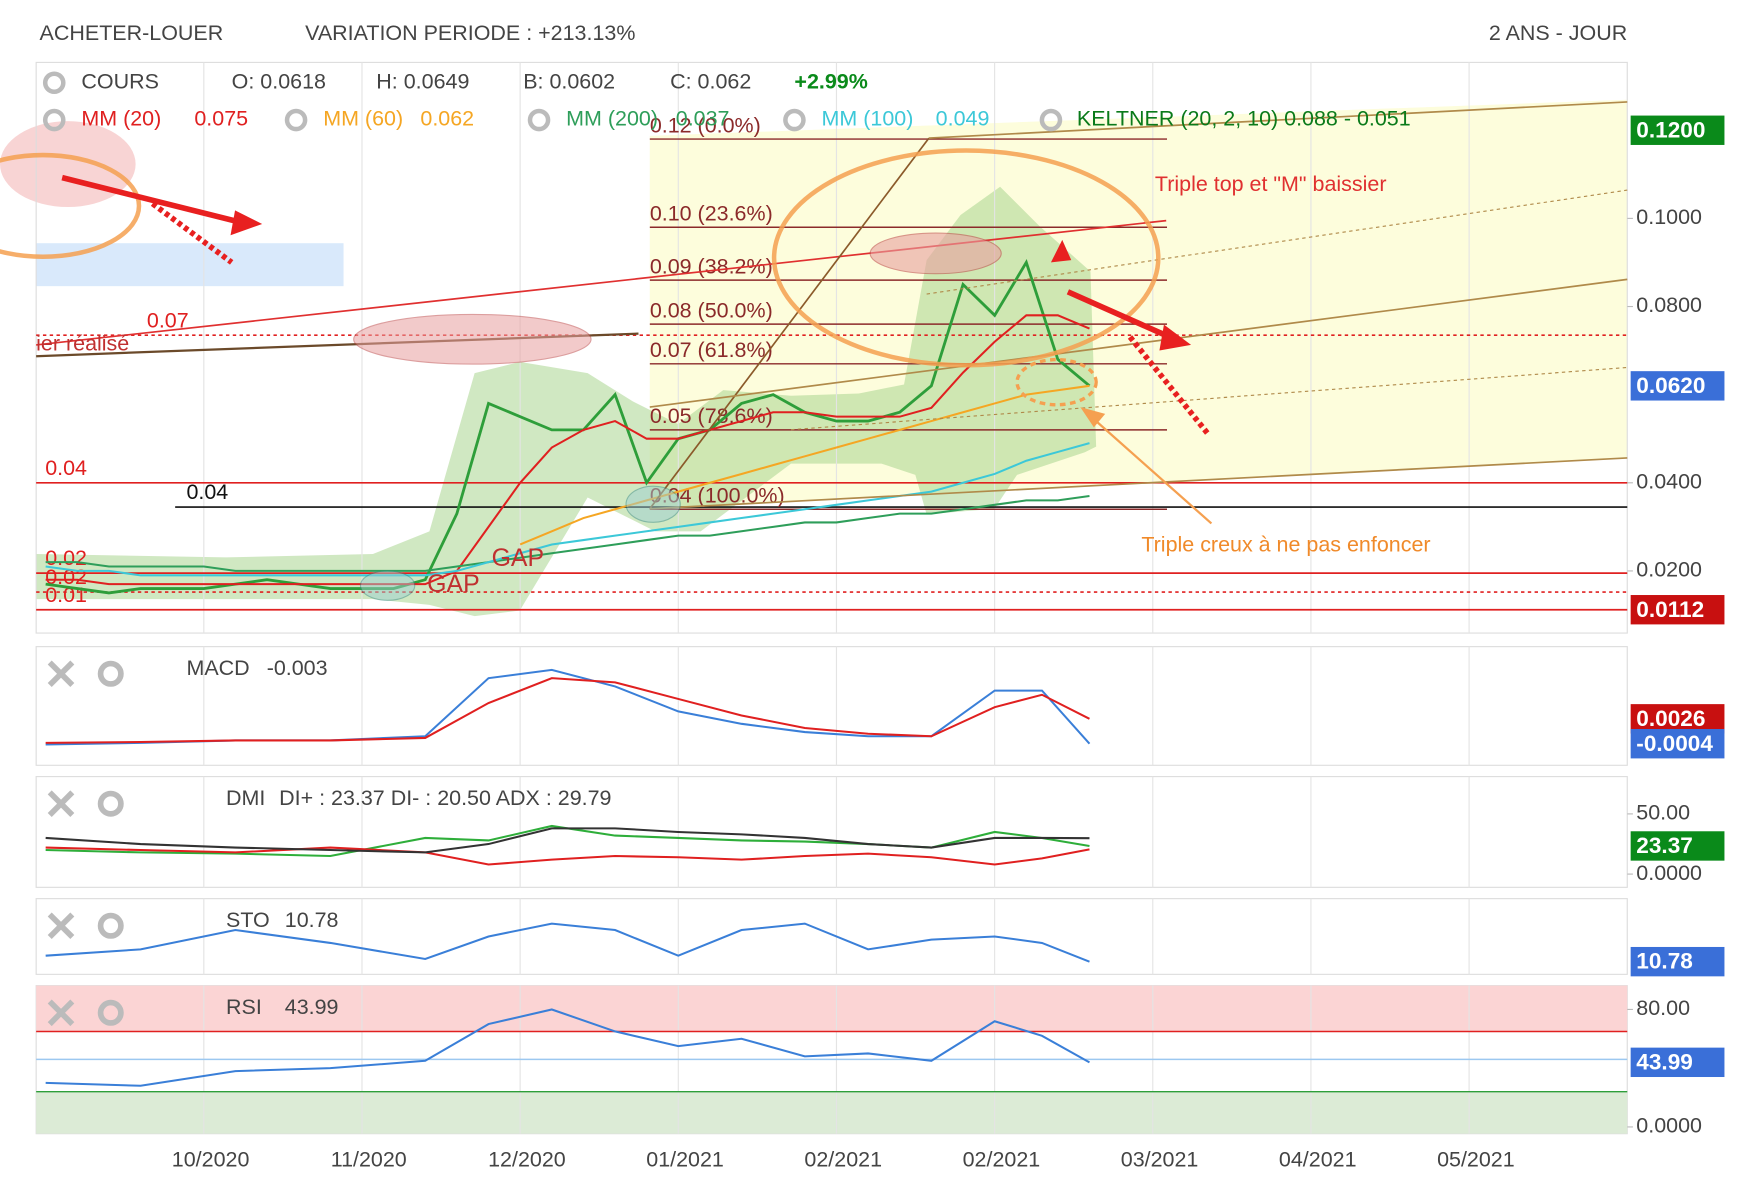 This screenshot has width=1764, height=1178. What do you see at coordinates (1151, 470) in the screenshot?
I see `pointer` at bounding box center [1151, 470].